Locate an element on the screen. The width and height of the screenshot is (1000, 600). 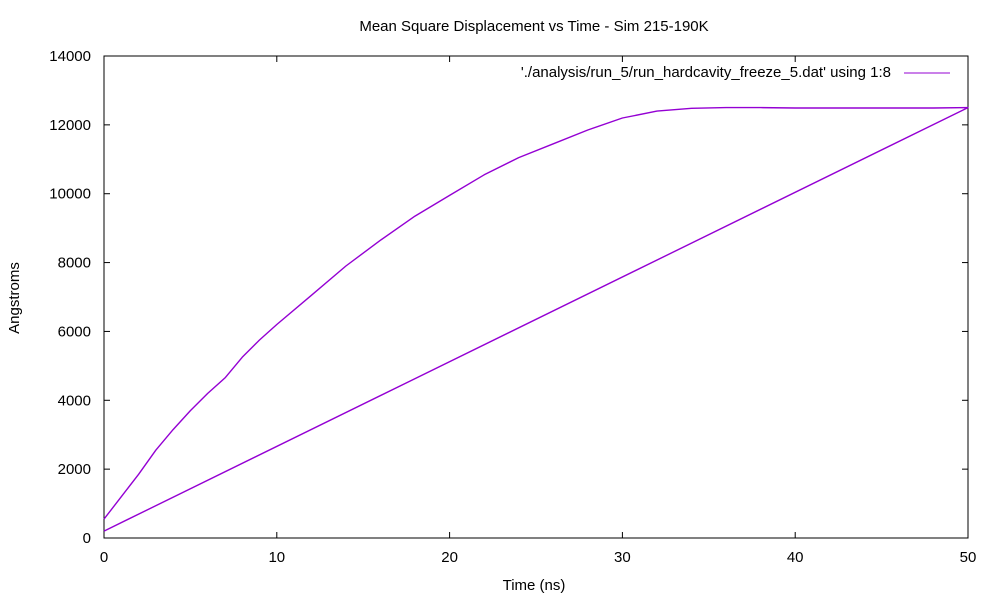
x-tick-label: 50 is located at coordinates (968, 557).